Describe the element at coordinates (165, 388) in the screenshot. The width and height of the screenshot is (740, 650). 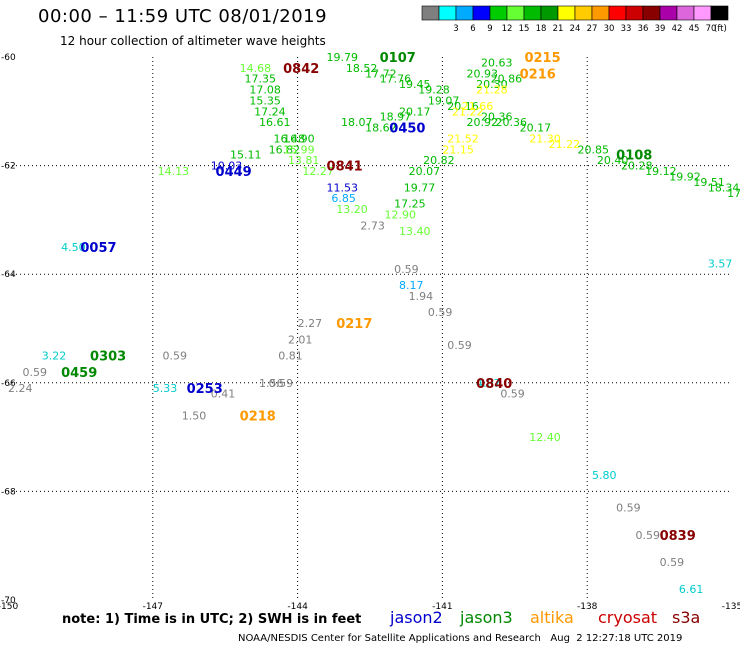
I see `wave-height-label: 5.33` at that location.